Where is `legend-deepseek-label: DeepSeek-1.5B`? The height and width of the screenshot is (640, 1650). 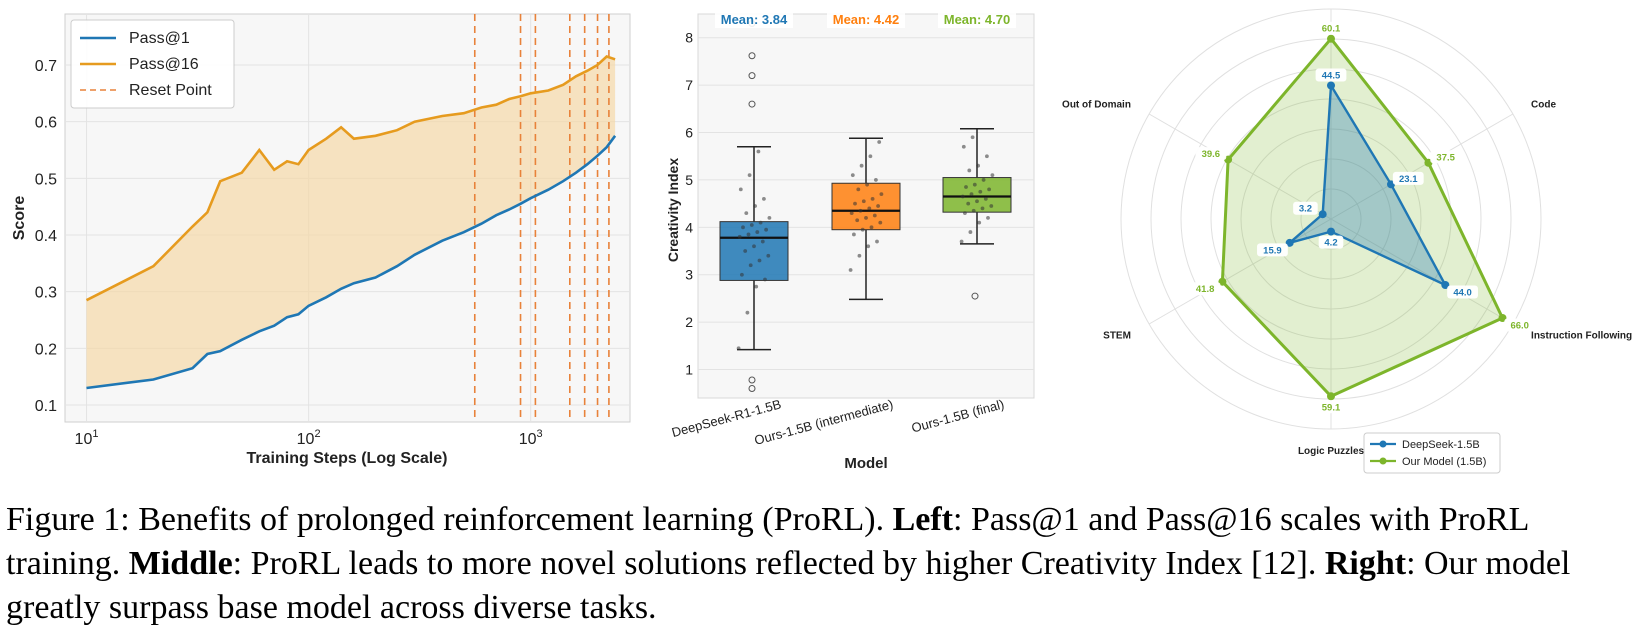 legend-deepseek-label: DeepSeek-1.5B is located at coordinates (1441, 445).